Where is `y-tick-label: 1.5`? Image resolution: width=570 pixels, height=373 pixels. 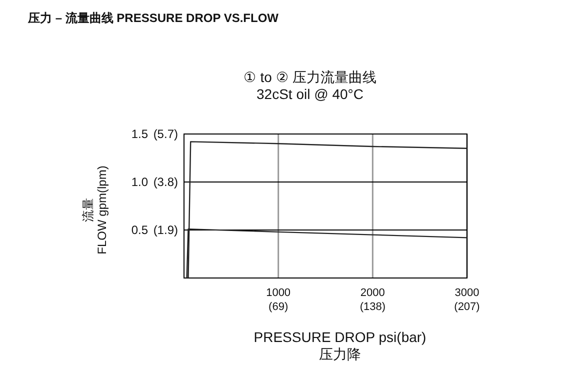
y-tick-label: 1.5 is located at coordinates (139, 134).